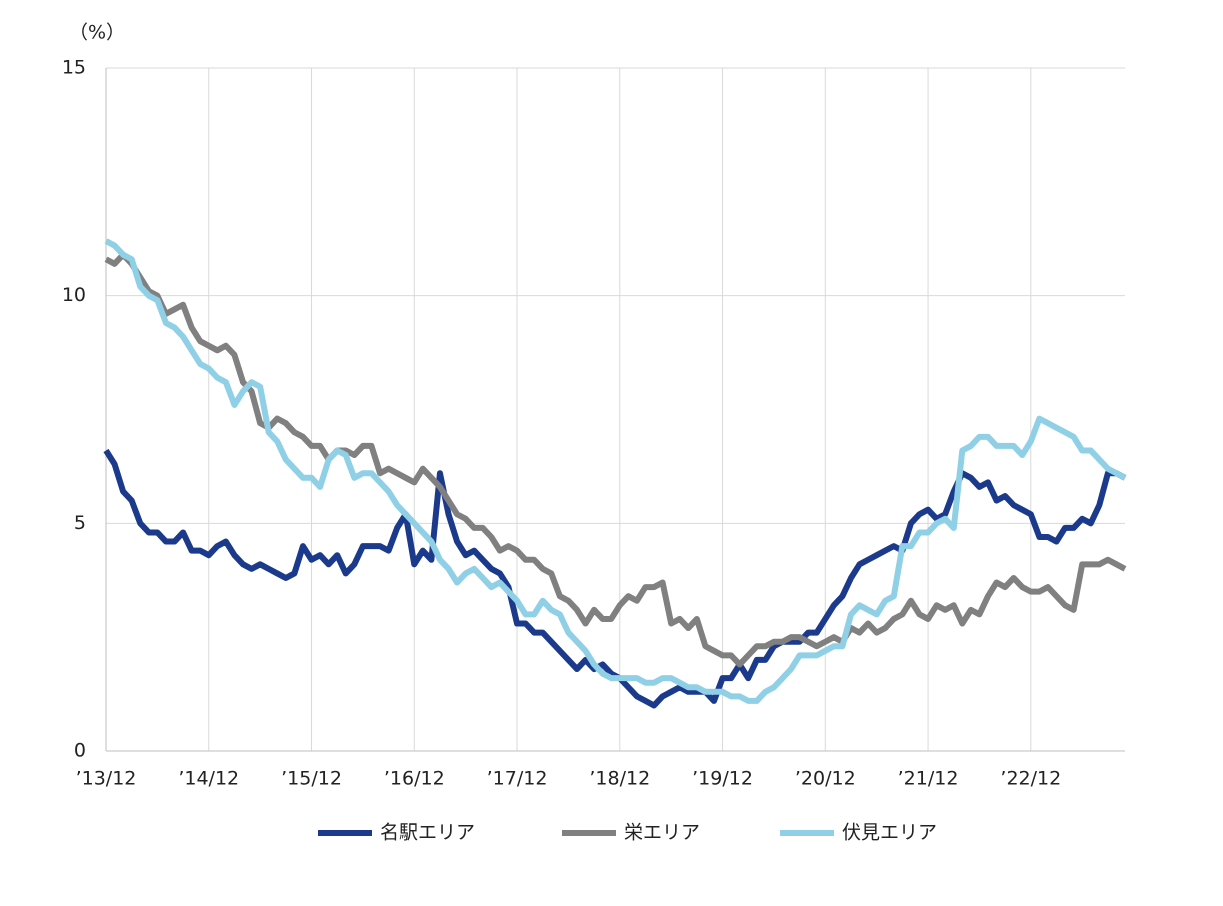 Image resolution: width=1223 pixels, height=906 pixels. What do you see at coordinates (97, 33) in the screenshot?
I see `y-axis-label: （%）` at bounding box center [97, 33].